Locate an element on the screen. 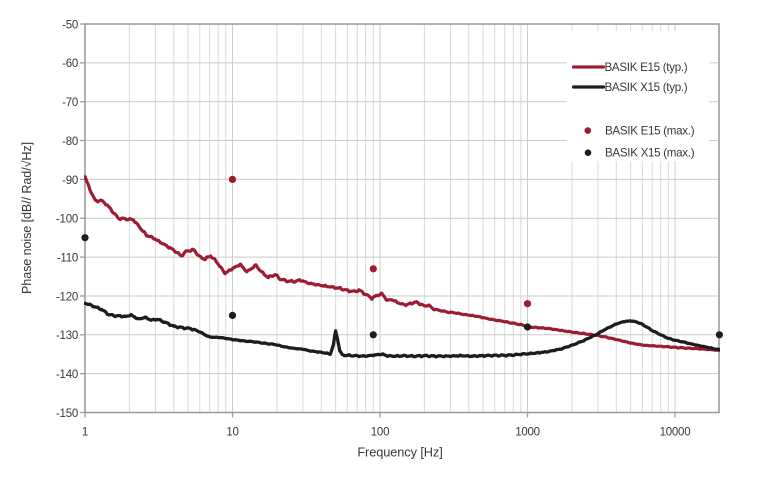 The height and width of the screenshot is (483, 766). svg-text: BASIK X15 (typ.) is located at coordinates (646, 87).